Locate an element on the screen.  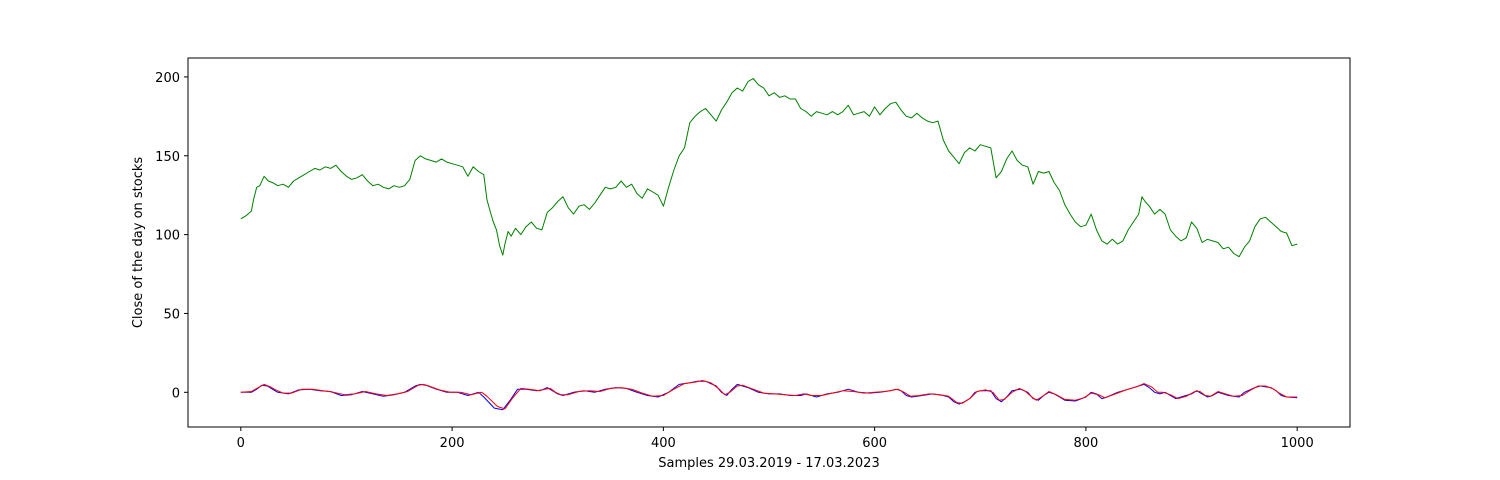
y-tick-label: 50 is located at coordinates (171, 314).